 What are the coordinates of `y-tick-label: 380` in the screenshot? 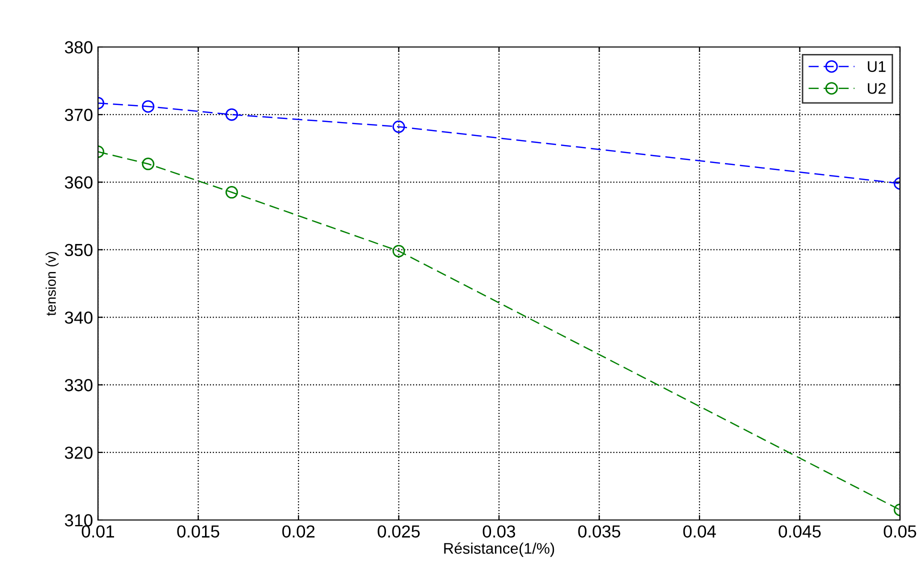 It's located at (78, 47).